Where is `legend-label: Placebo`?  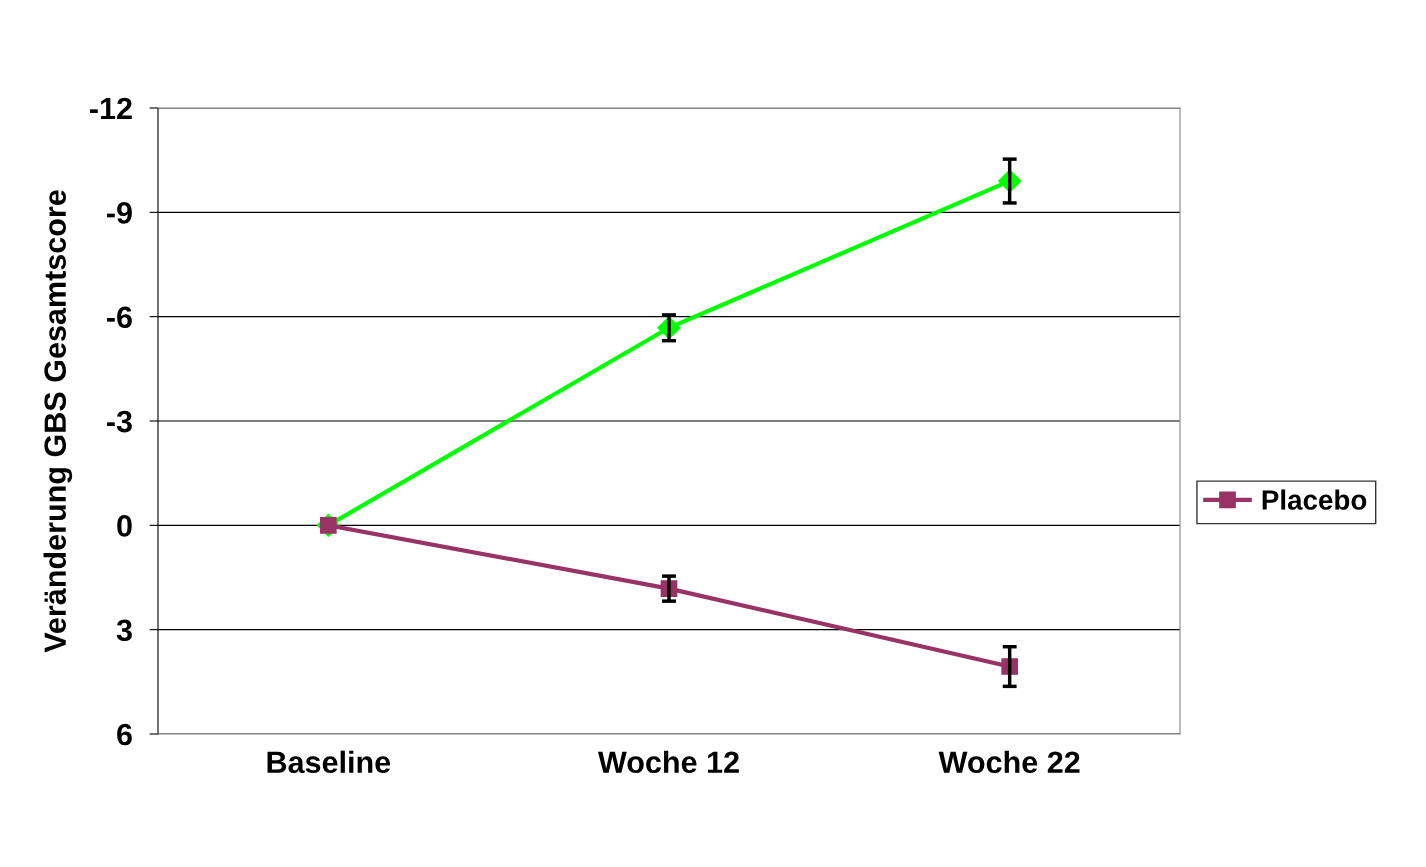 legend-label: Placebo is located at coordinates (1314, 499).